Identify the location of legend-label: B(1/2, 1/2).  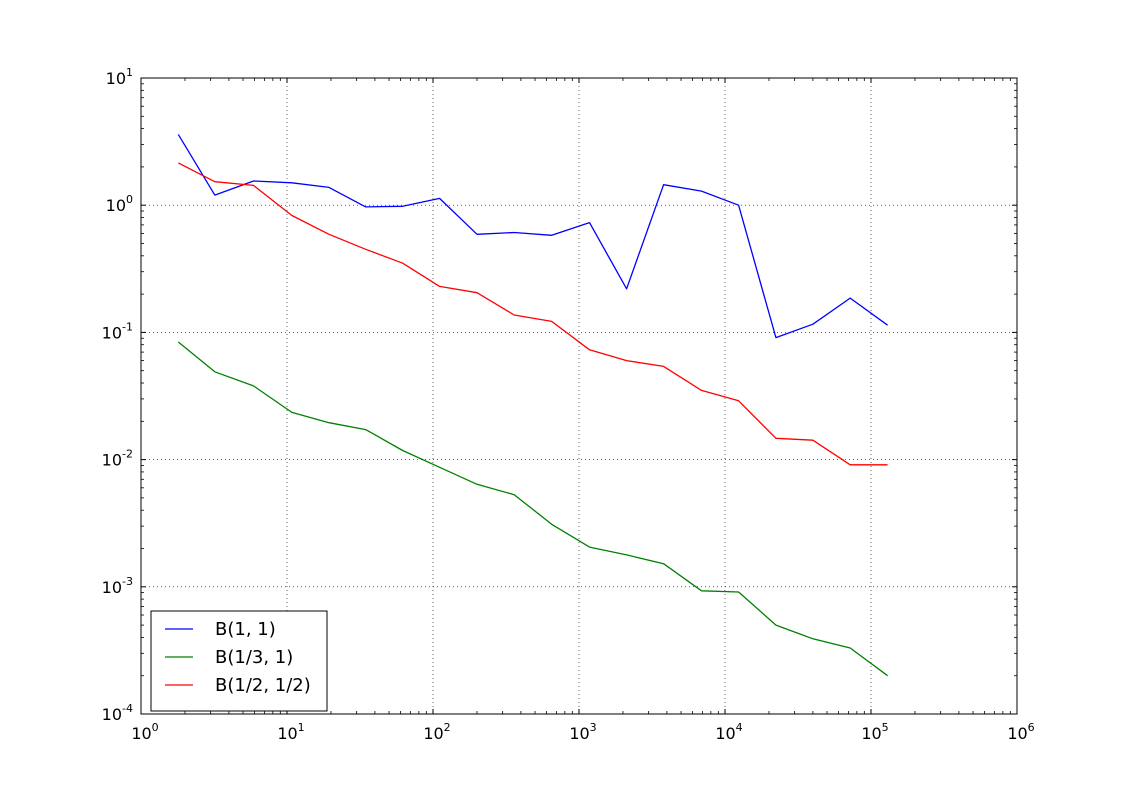
(263, 685).